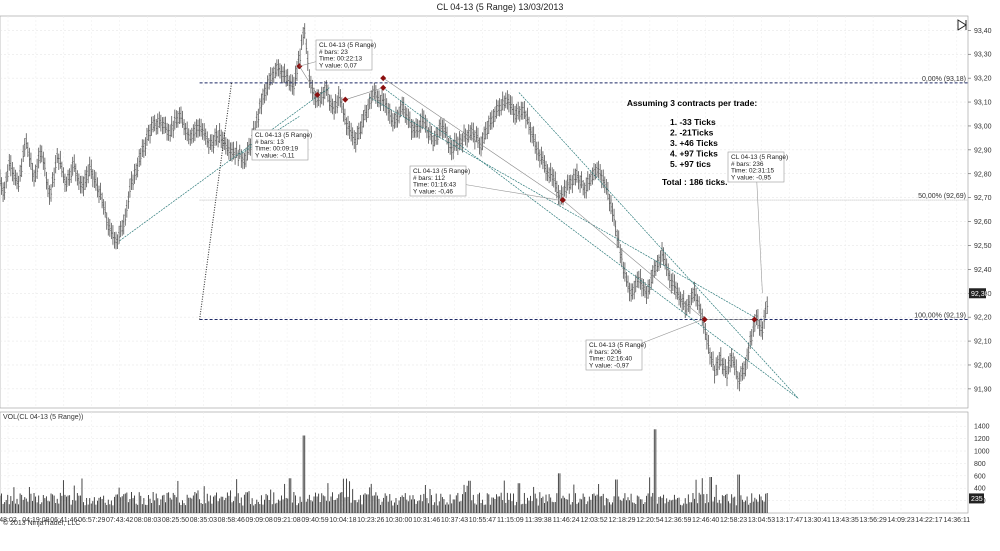  Describe the element at coordinates (692, 133) in the screenshot. I see `trade-note-item: 2. -21Ticks` at that location.